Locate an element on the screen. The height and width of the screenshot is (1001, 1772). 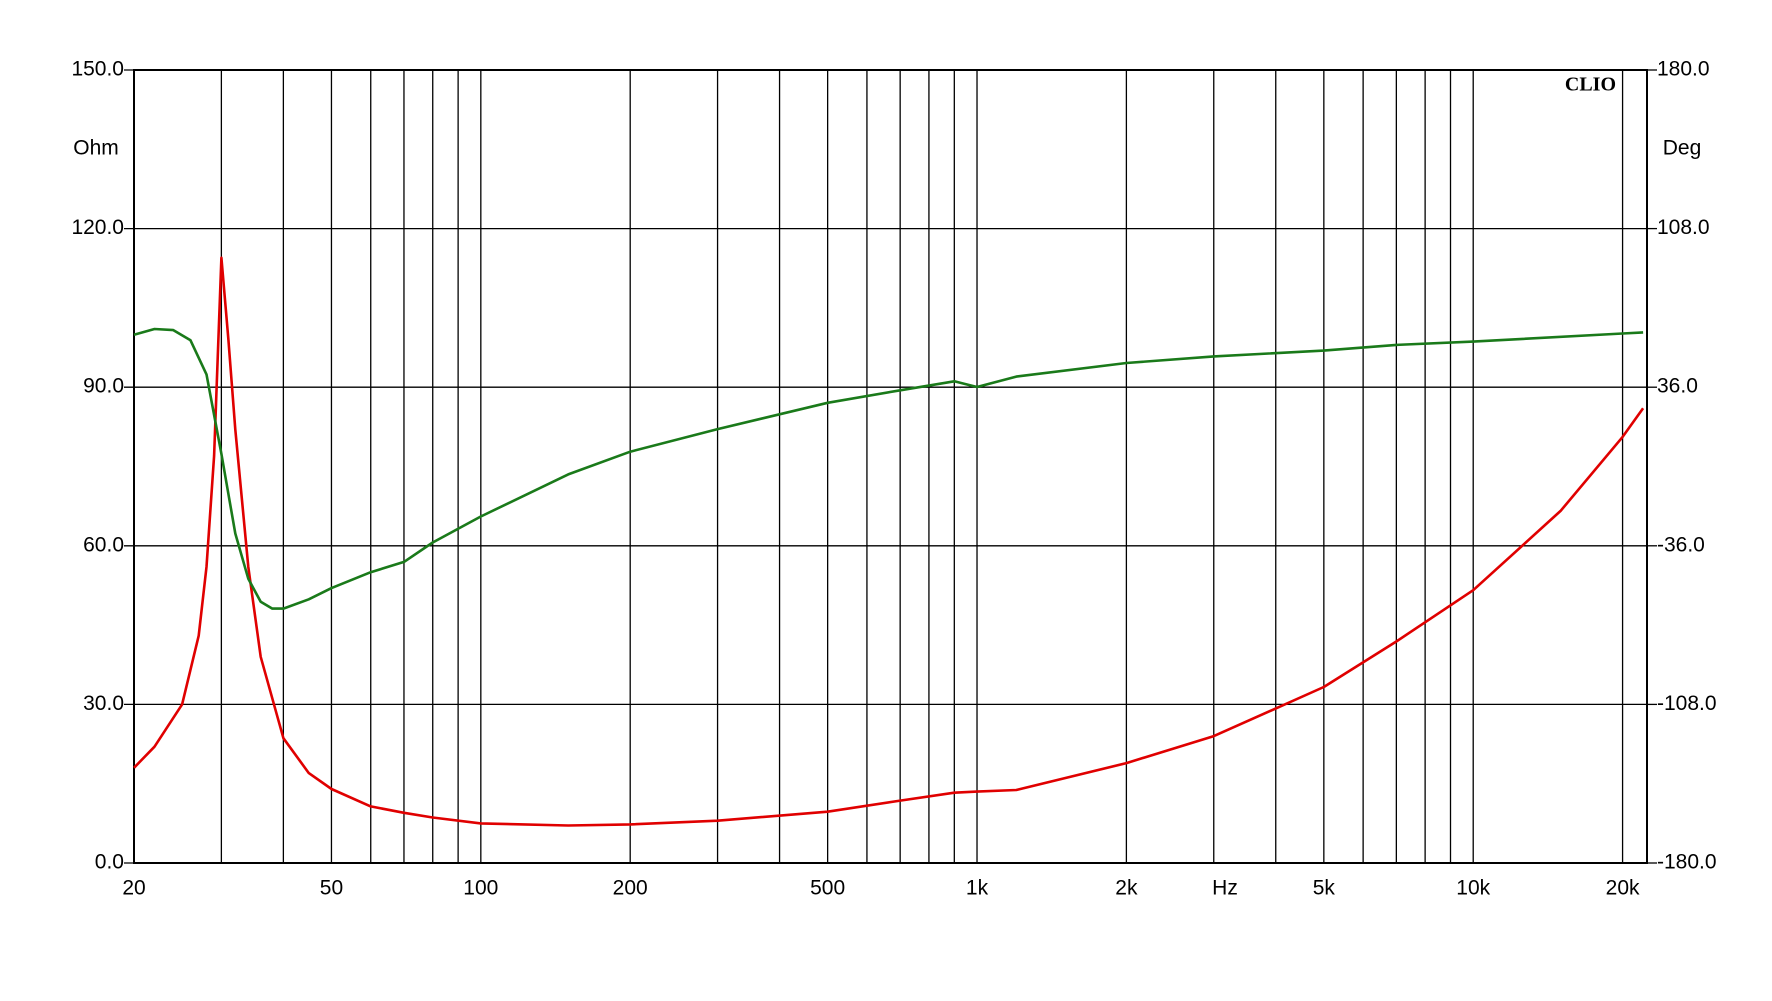
y-tick-label: 30.0 is located at coordinates (103, 703).